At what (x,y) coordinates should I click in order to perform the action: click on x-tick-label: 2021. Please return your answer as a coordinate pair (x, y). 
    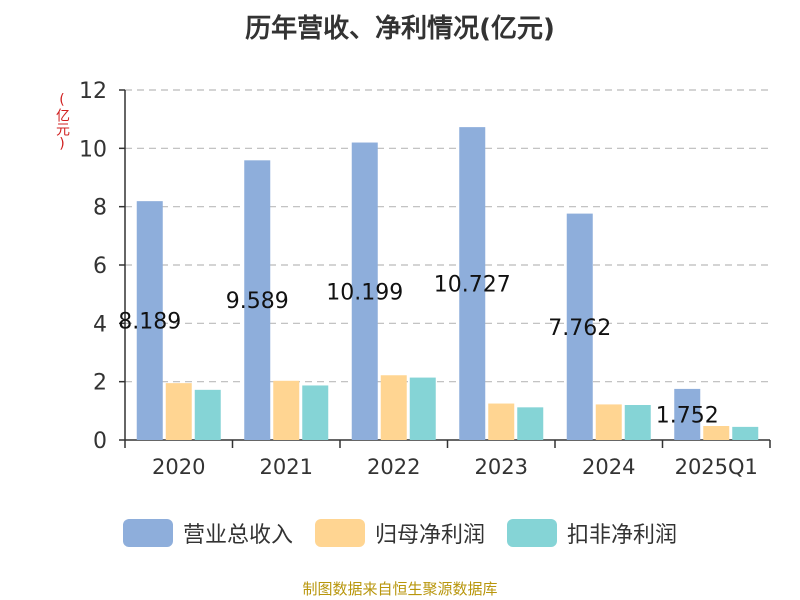
    Looking at the image, I should click on (286, 467).